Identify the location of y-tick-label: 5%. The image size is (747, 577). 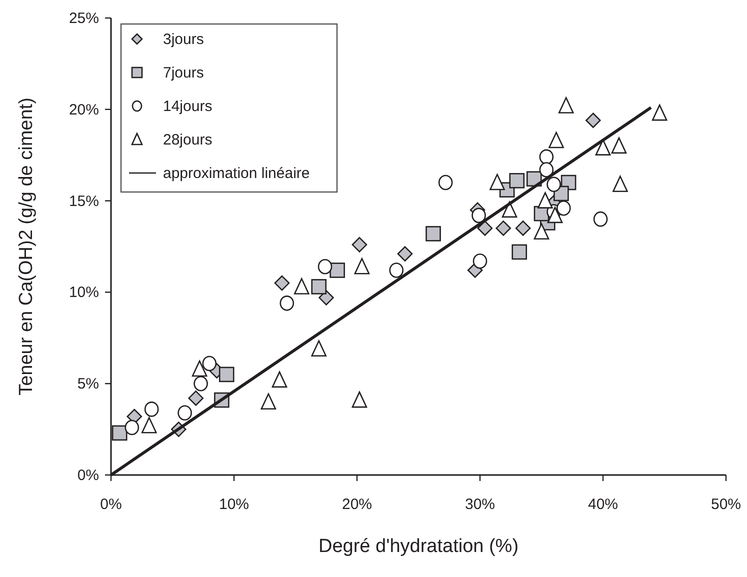
(88, 384).